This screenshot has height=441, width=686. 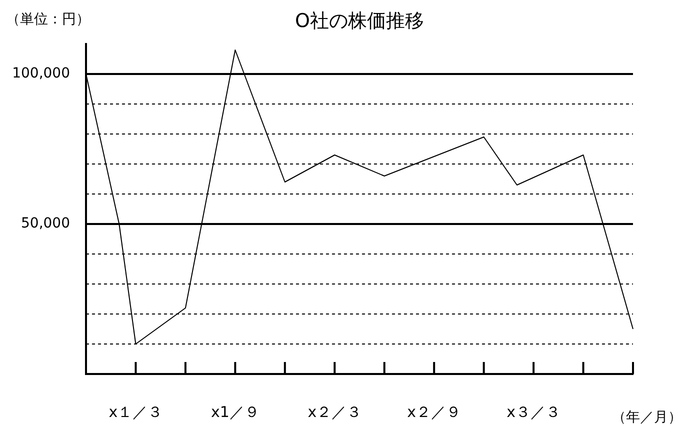 What do you see at coordinates (48, 20) in the screenshot?
I see `y-axis-title: （単位：円）` at bounding box center [48, 20].